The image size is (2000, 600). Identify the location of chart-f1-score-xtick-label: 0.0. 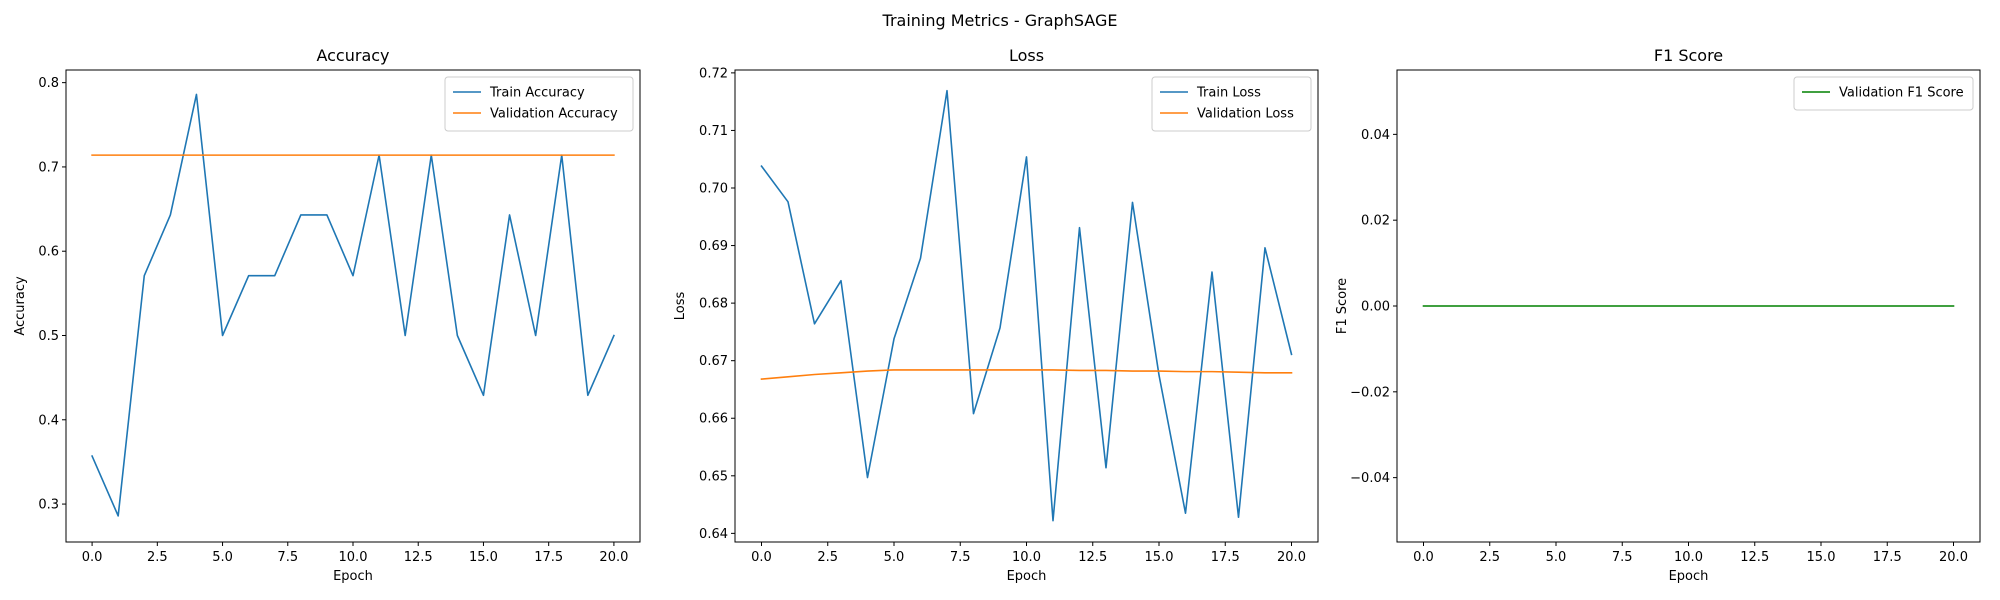
(1423, 557).